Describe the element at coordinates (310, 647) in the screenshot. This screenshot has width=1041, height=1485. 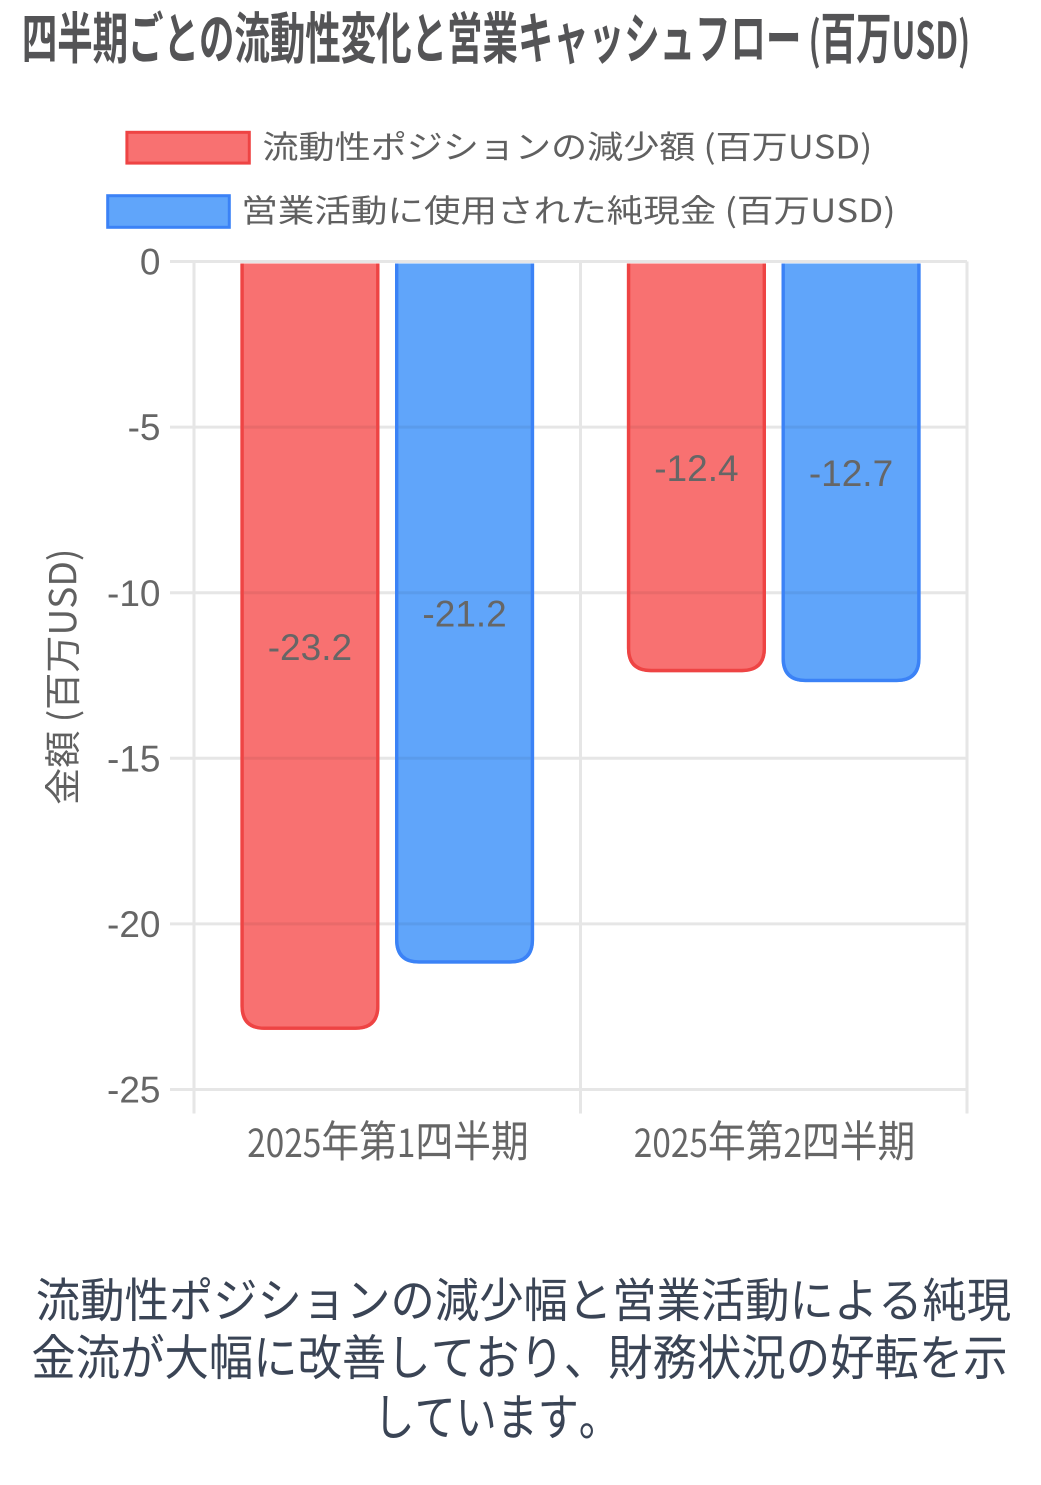
I see `svg-text: -23.2` at that location.